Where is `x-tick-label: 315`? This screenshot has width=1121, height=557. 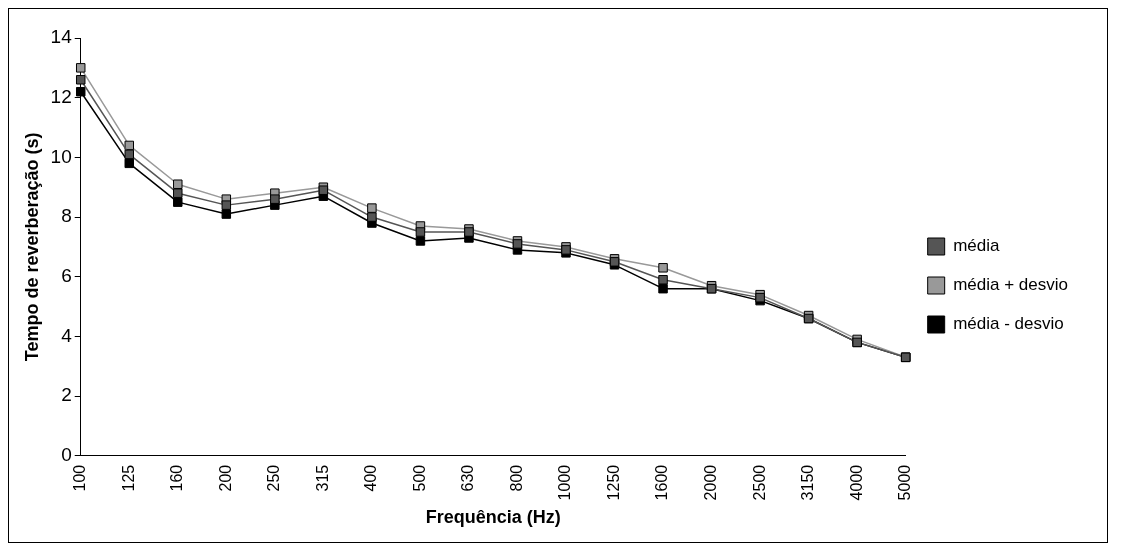
x-tick-label: 315 is located at coordinates (322, 478).